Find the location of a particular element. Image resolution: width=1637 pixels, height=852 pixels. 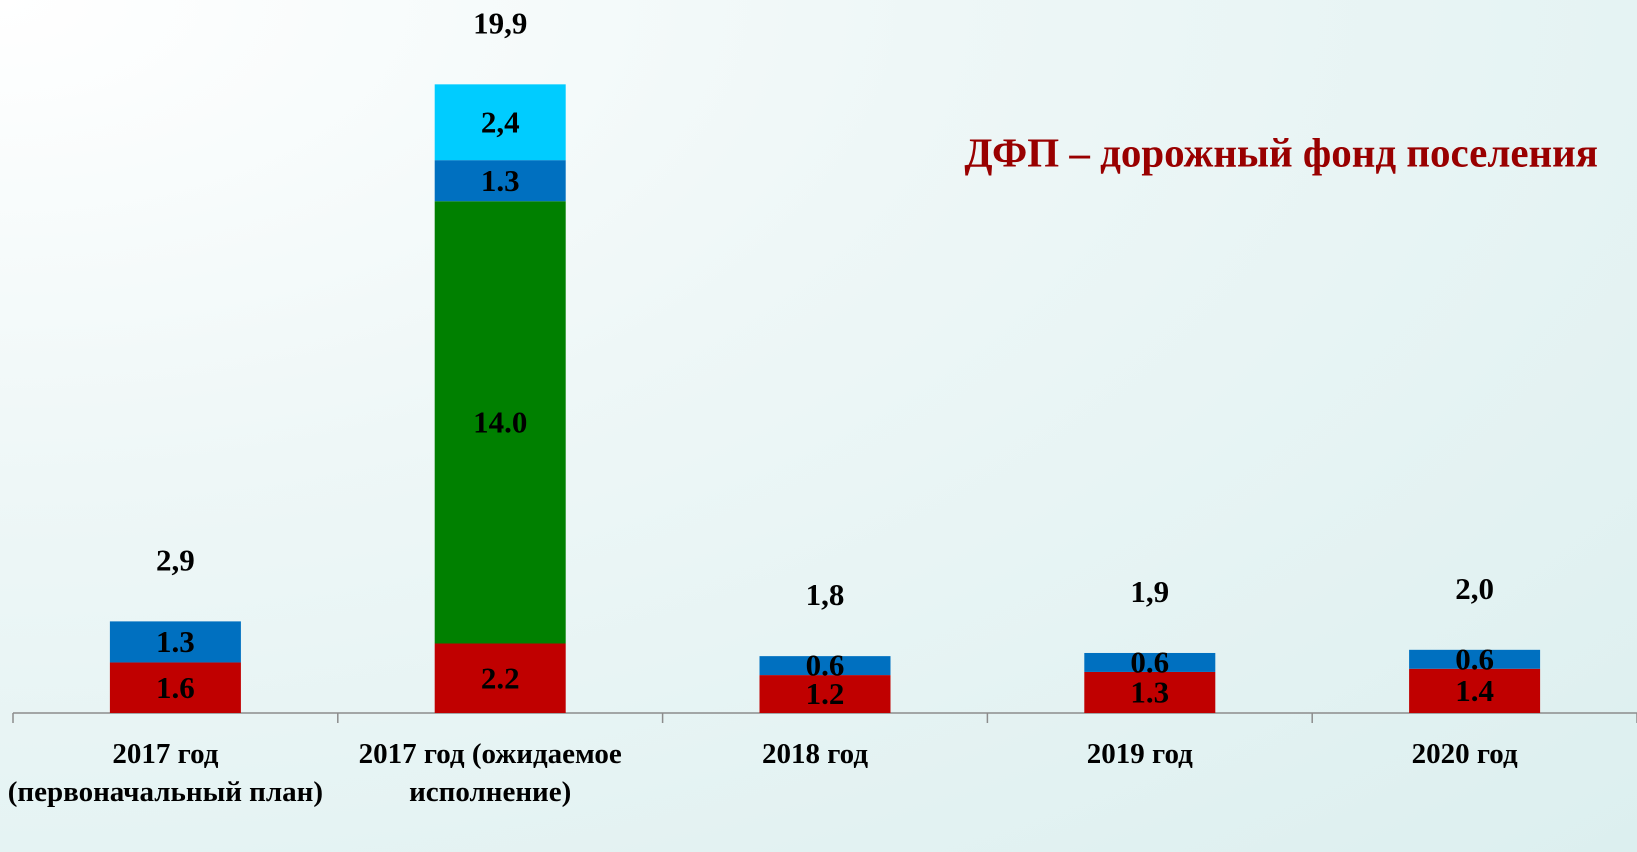

total-label: 19,9 is located at coordinates (500, 22).